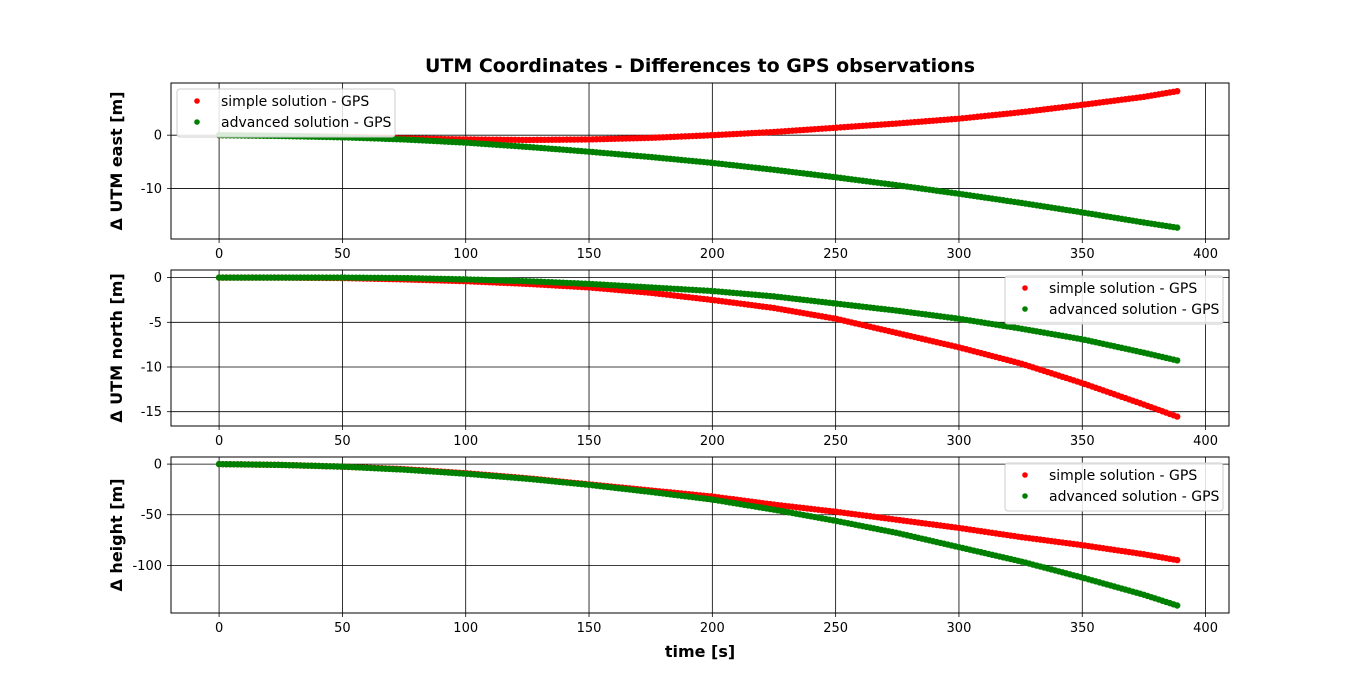  I want to click on y-tick-label: -5, so click(155, 323).